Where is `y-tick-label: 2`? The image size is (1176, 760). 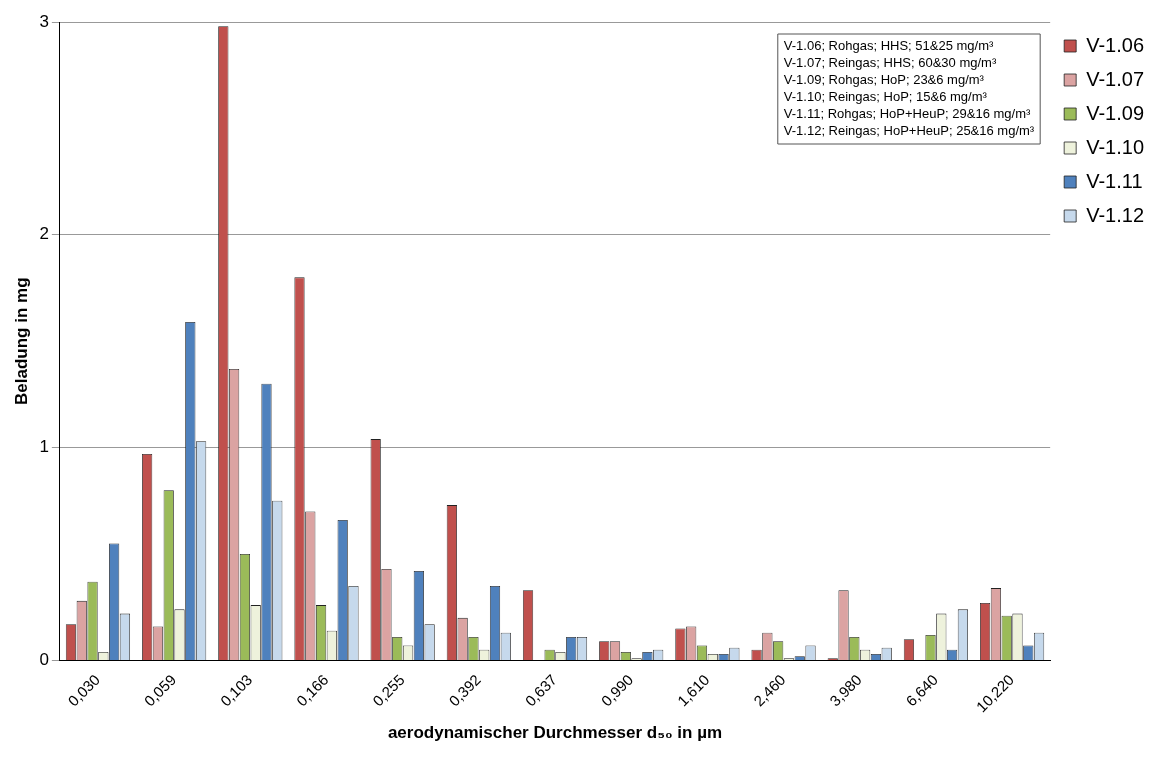 y-tick-label: 2 is located at coordinates (44, 234).